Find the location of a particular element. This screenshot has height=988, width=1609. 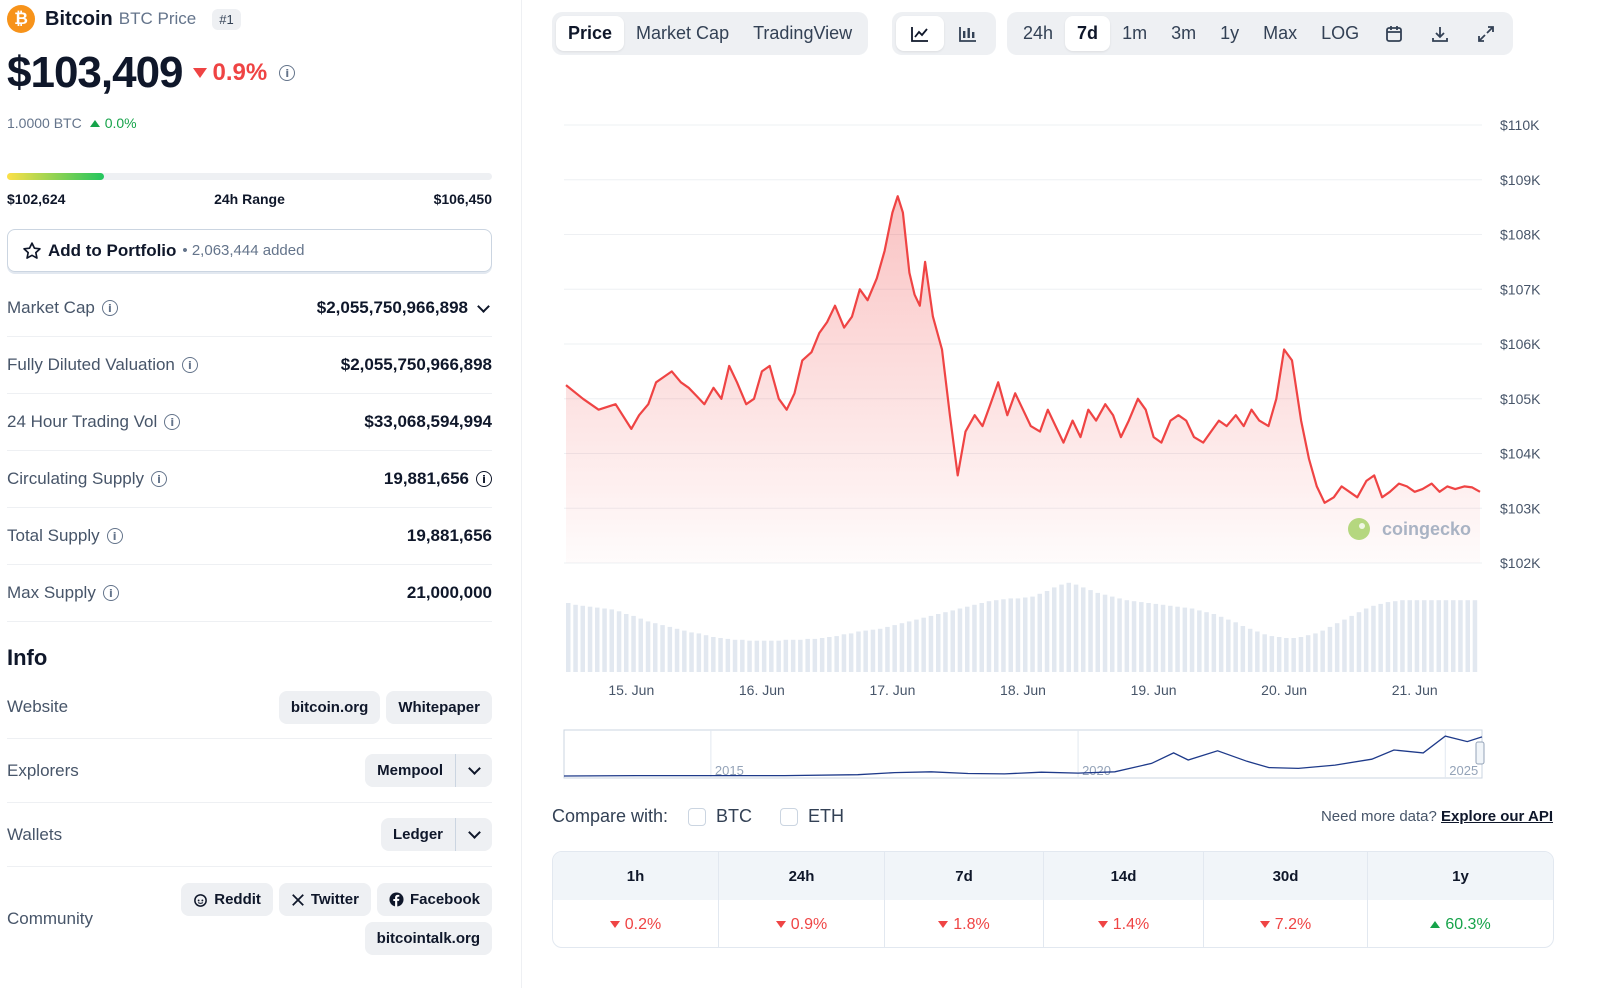

eth-checkbox is located at coordinates (789, 816).